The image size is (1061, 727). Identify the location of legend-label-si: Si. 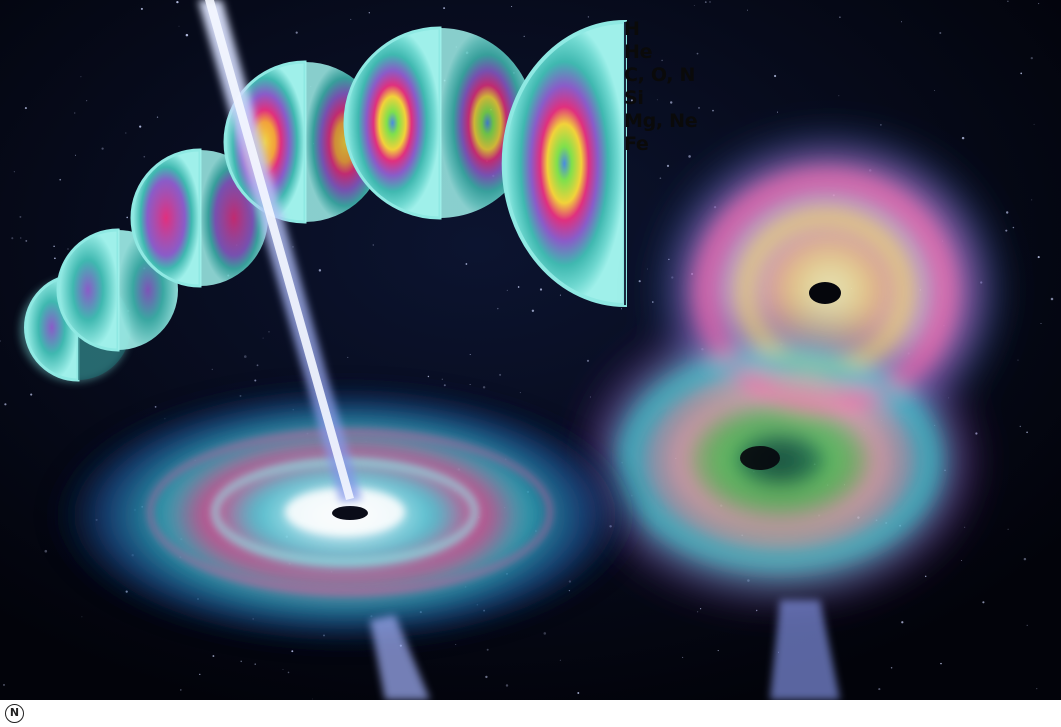
(634, 98).